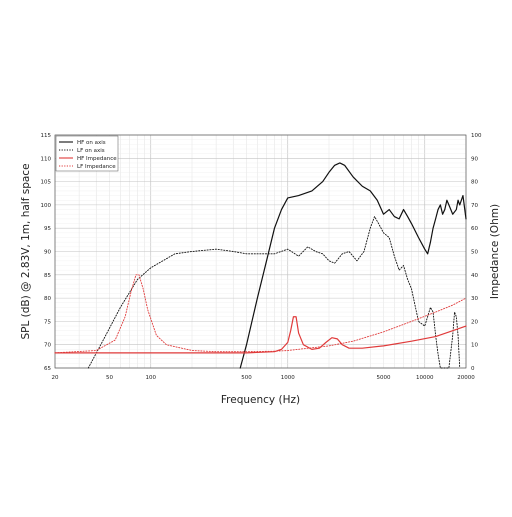  Describe the element at coordinates (46, 159) in the screenshot. I see `y-left-tick-label: 110` at that location.